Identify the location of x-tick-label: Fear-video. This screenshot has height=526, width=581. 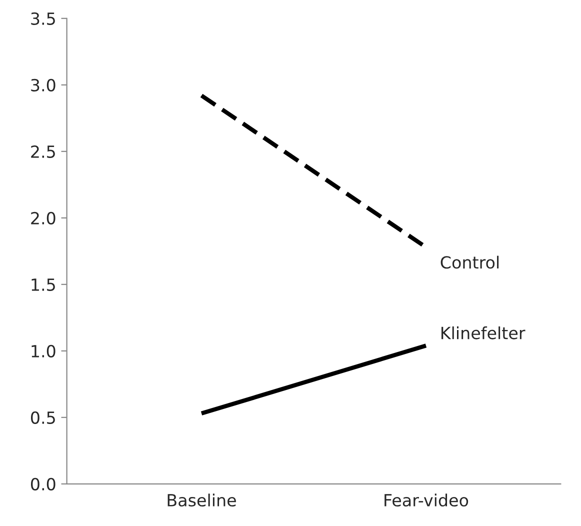
(426, 500).